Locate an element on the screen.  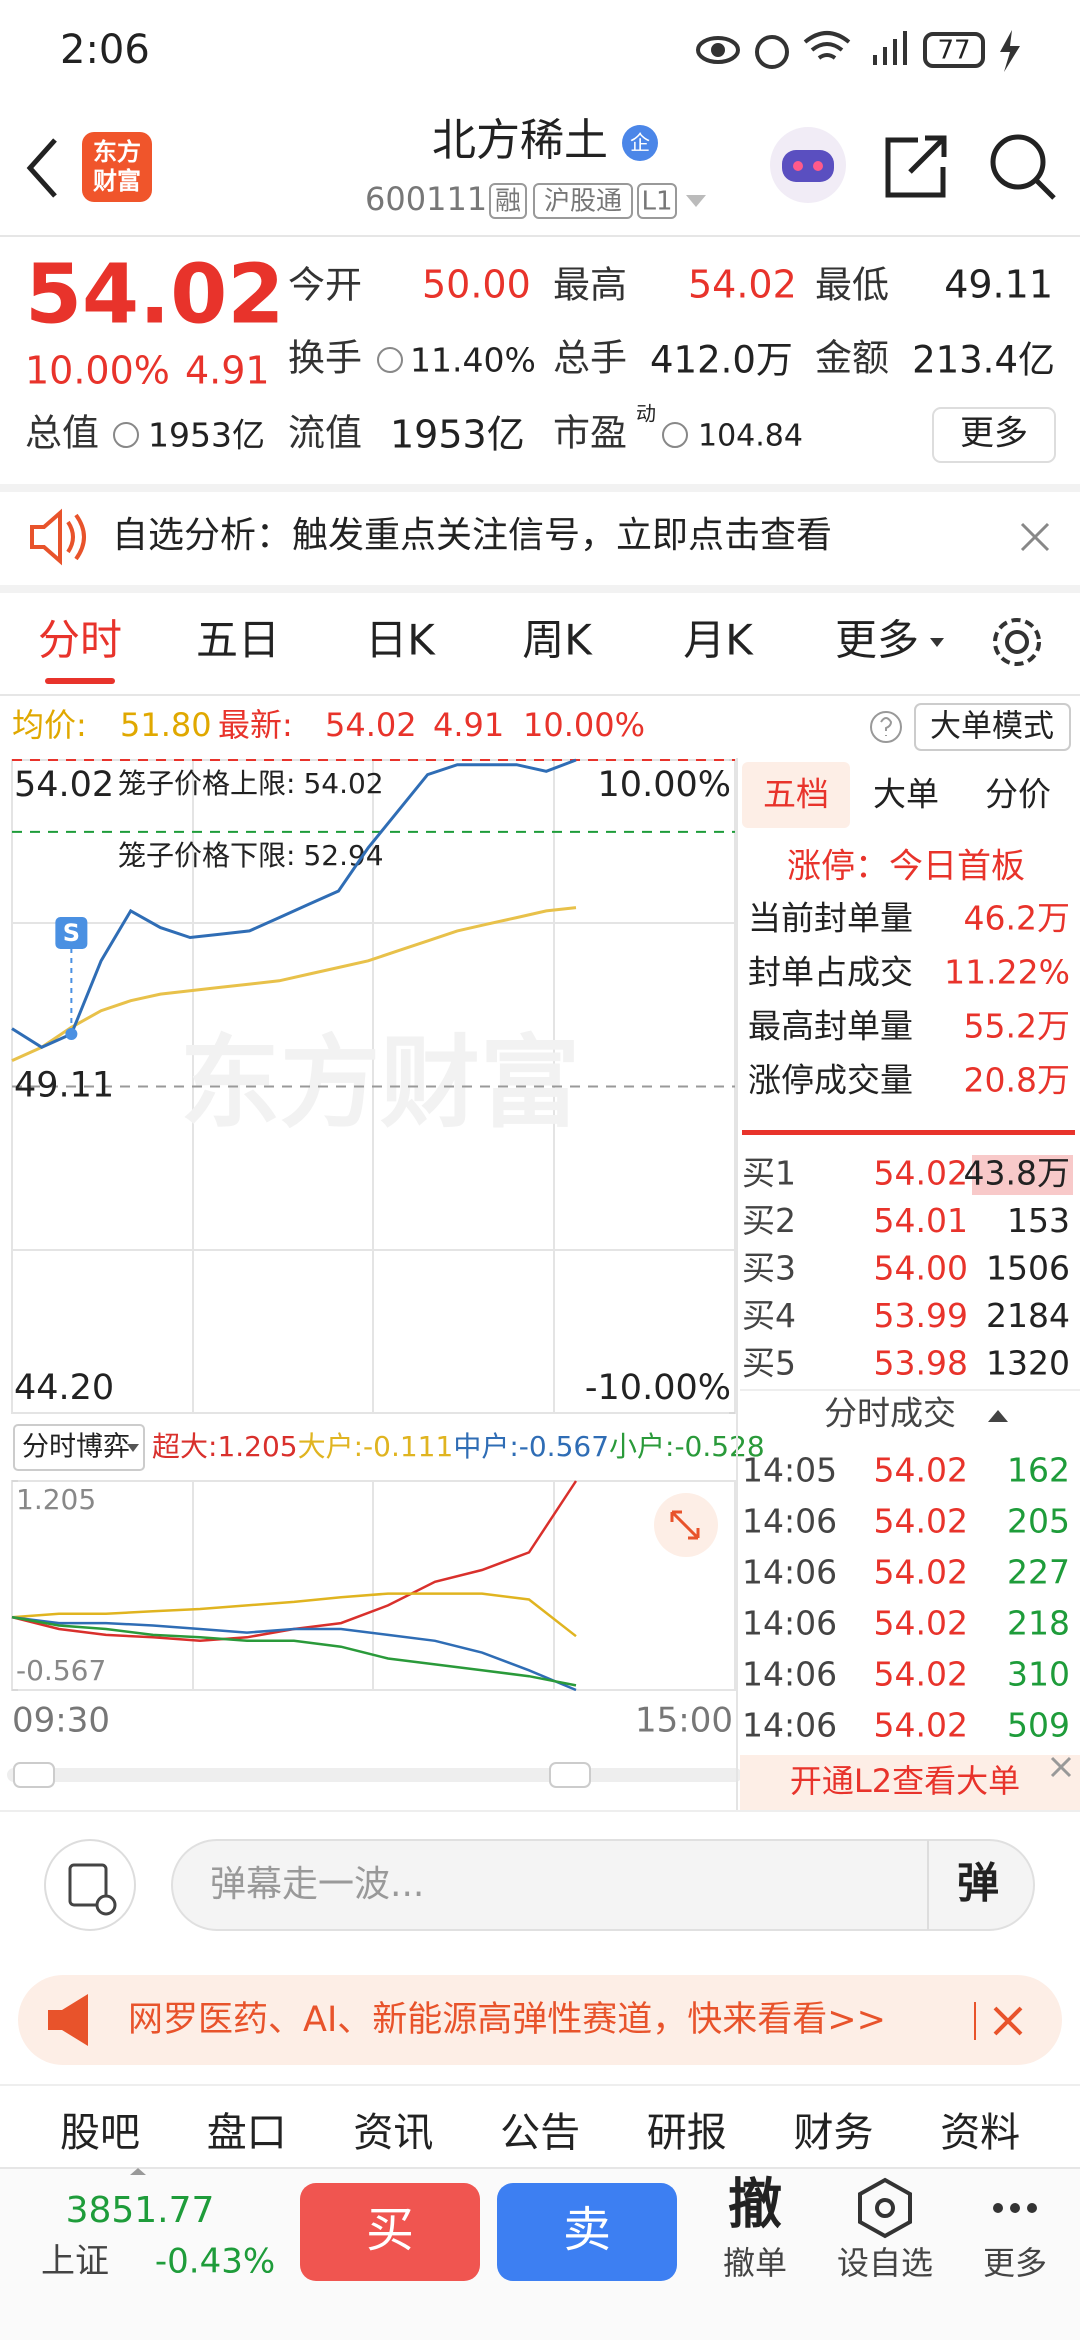
tag: 沪股通 is located at coordinates (583, 202).